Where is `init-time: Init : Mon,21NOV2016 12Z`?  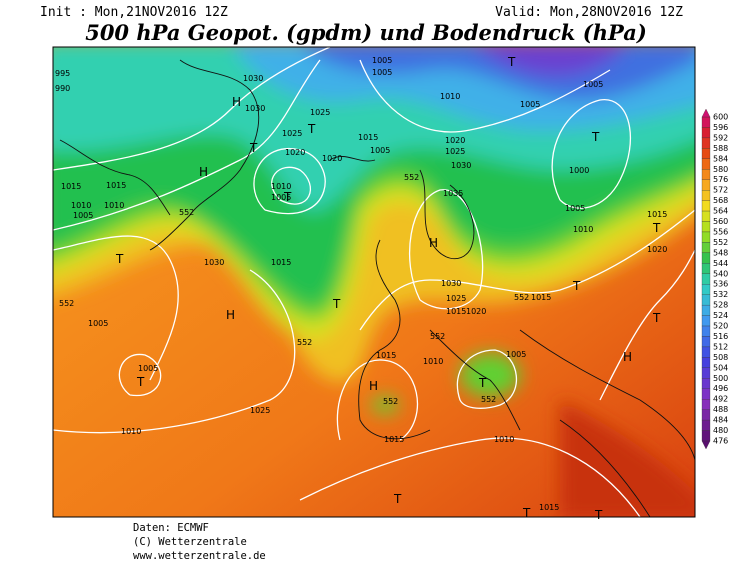 init-time: Init : Mon,21NOV2016 12Z is located at coordinates (134, 12).